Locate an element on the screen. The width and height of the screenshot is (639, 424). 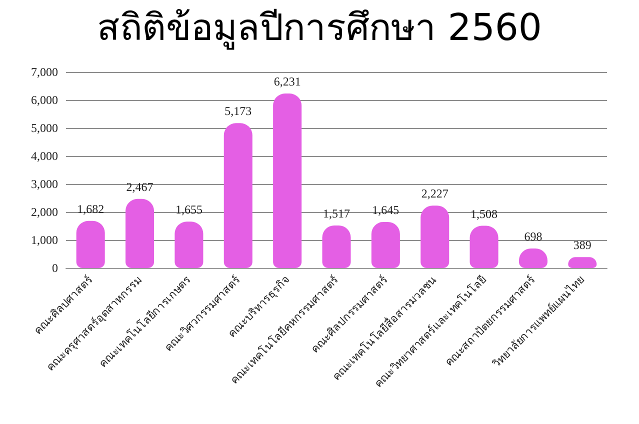
data-label: 1,508 is located at coordinates (484, 213).